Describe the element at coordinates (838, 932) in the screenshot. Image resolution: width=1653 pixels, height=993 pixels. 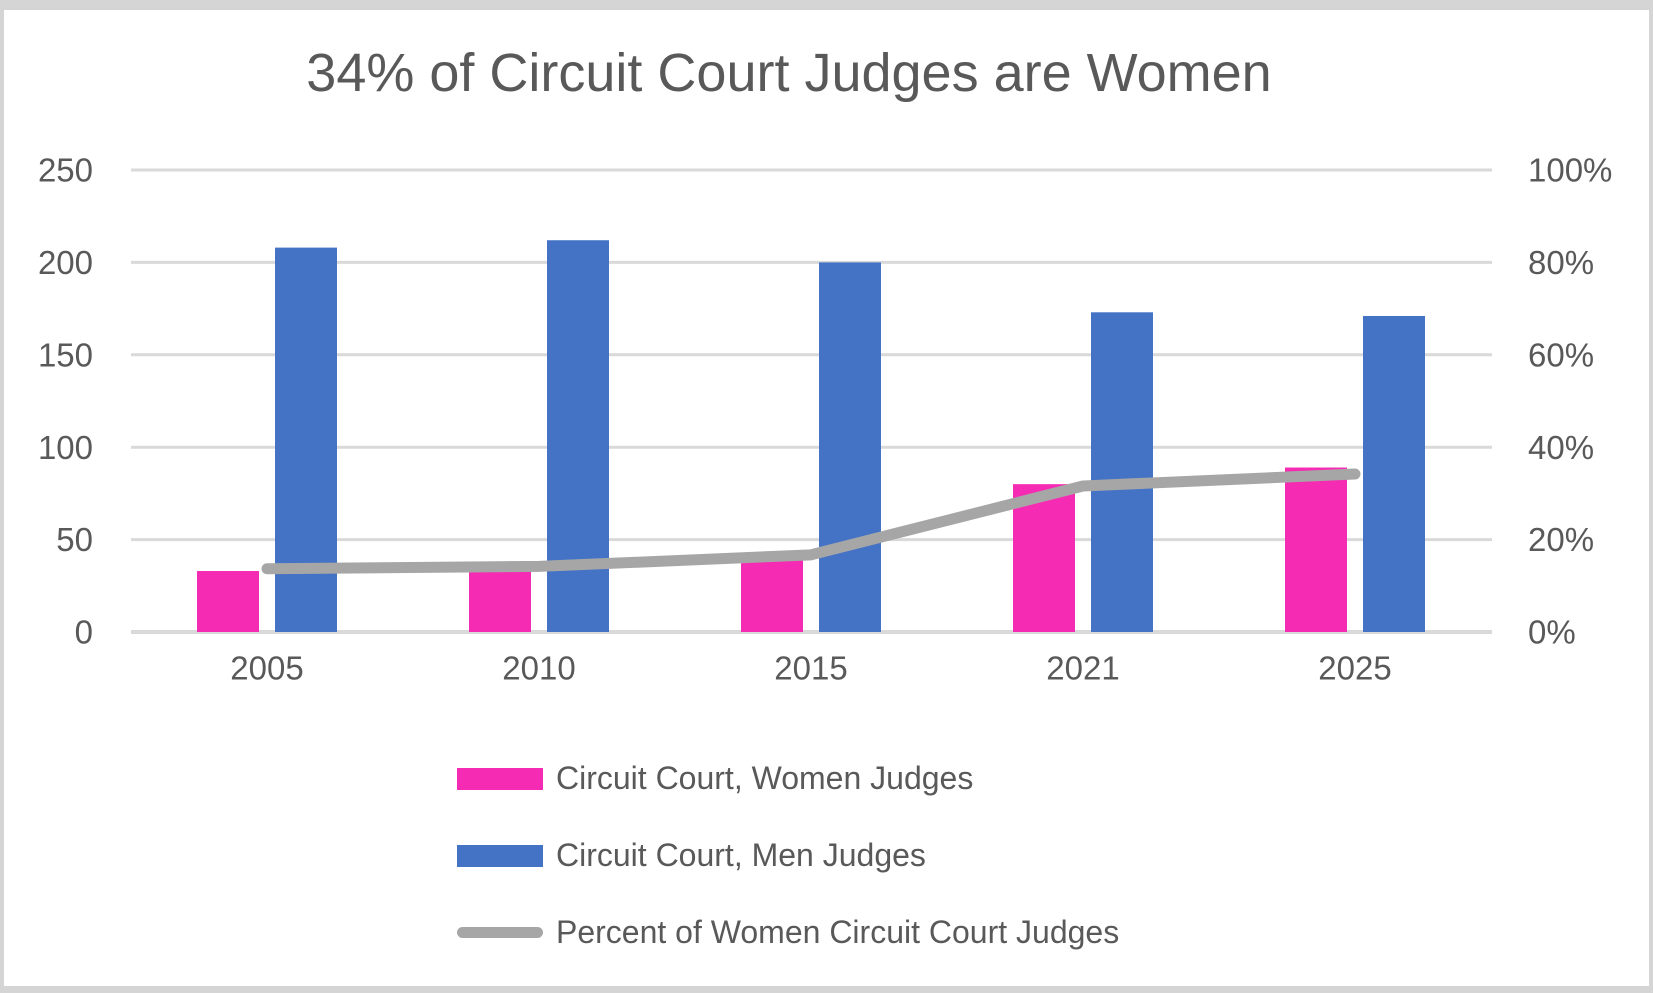
I see `legend-label-percent: Percent of Women Circuit Court Judges` at that location.